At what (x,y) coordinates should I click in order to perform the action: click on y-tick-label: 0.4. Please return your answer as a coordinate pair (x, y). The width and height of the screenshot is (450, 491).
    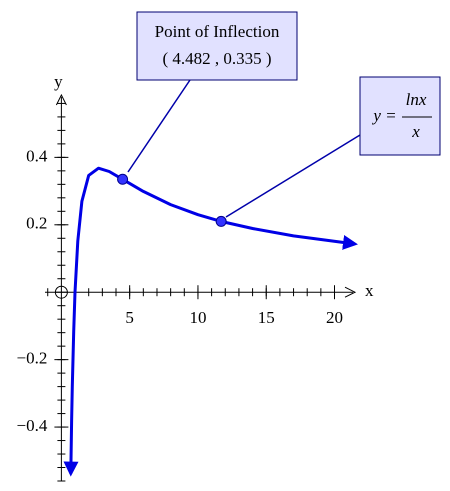
    Looking at the image, I should click on (37, 155).